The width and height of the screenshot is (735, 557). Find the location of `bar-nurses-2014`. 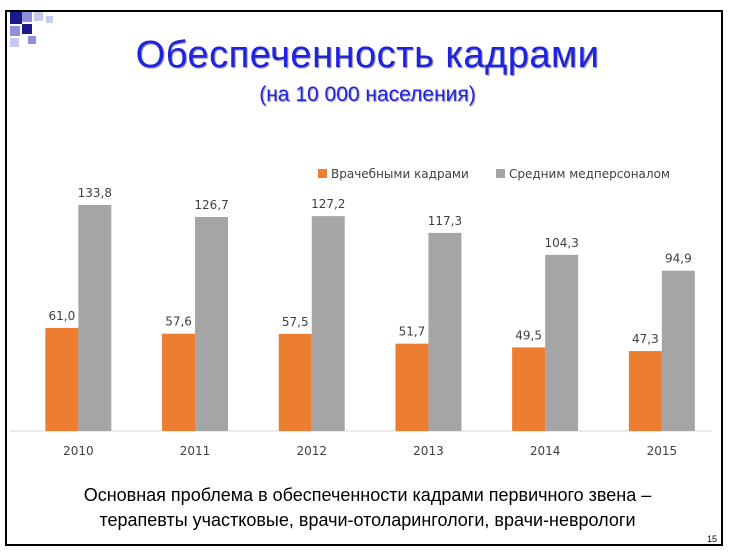

bar-nurses-2014 is located at coordinates (562, 342).